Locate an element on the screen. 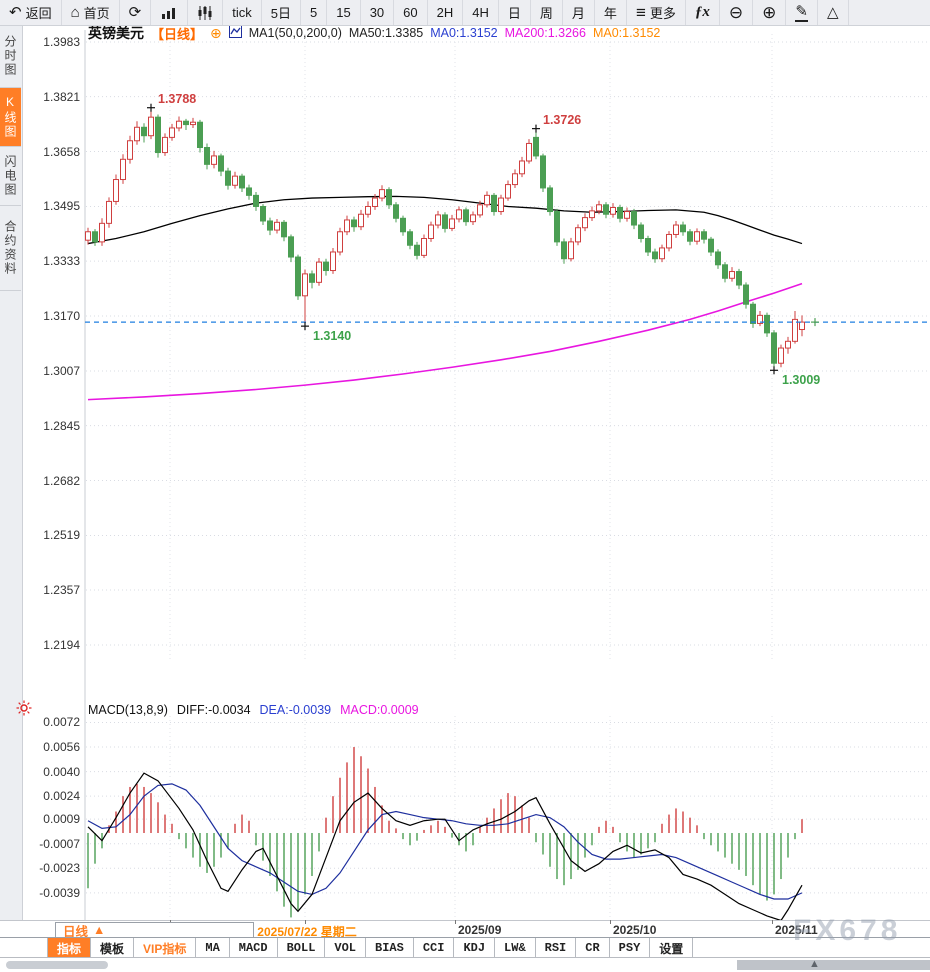  macd-macd-value: MACD:0.0009 is located at coordinates (379, 709).